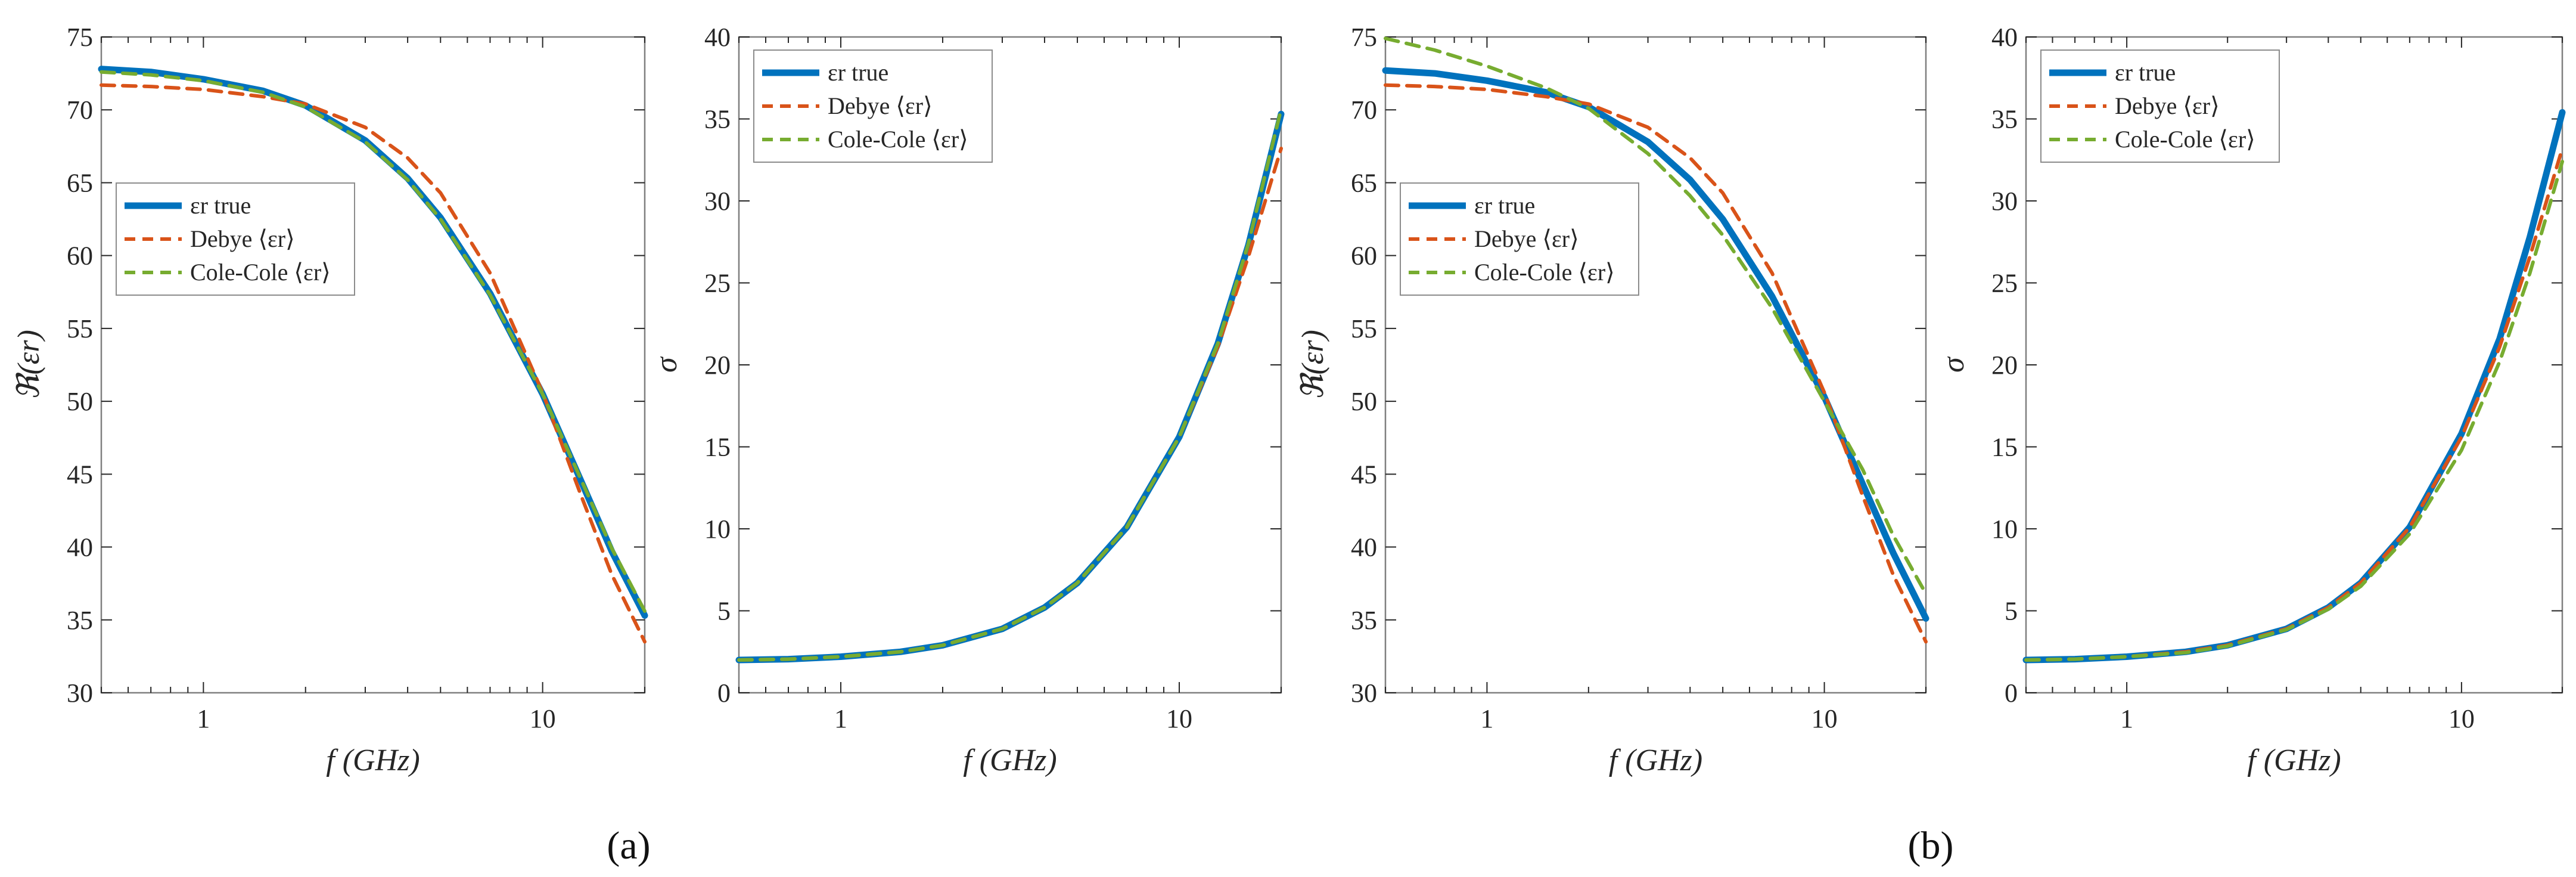 This screenshot has height=877, width=2576. What do you see at coordinates (628, 845) in the screenshot?
I see `panel-label-a: (a)` at bounding box center [628, 845].